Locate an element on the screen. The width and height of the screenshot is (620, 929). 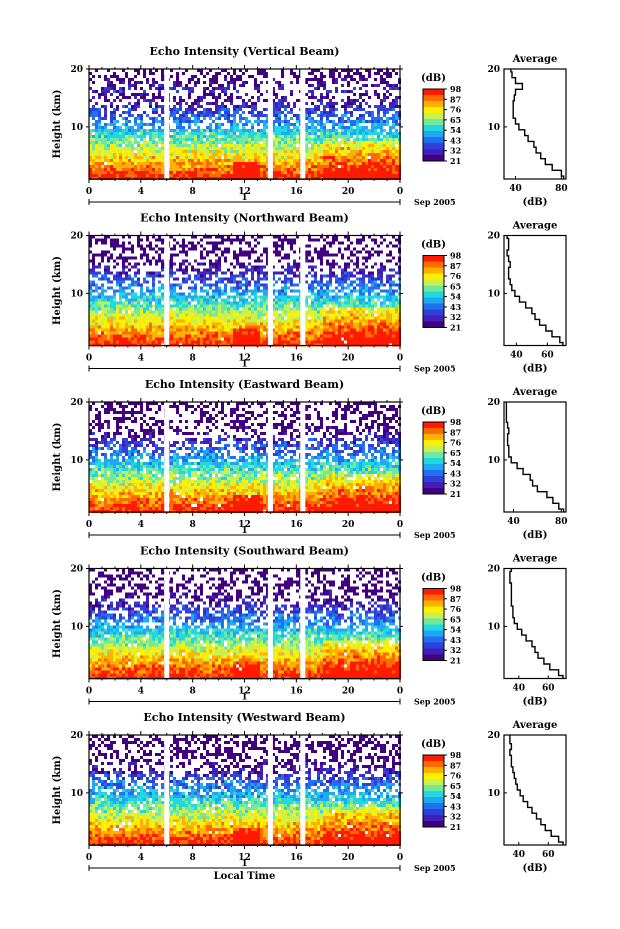
colorbar-swatch is located at coordinates (433, 92).